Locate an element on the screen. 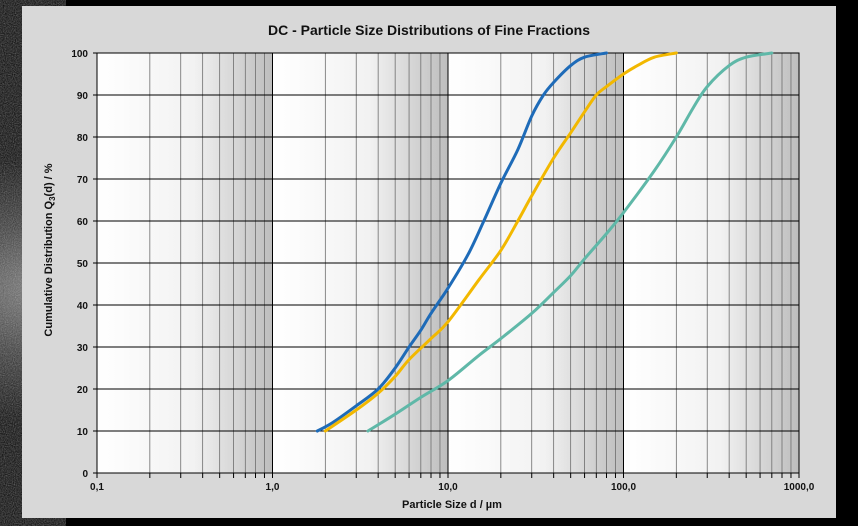  y-tick-label: 50 is located at coordinates (83, 264).